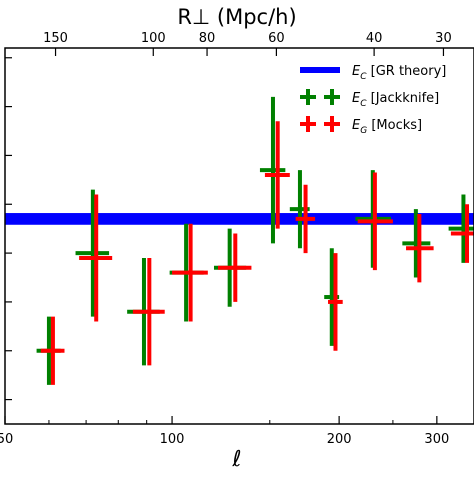 The width and height of the screenshot is (474, 479). What do you see at coordinates (443, 38) in the screenshot?
I see `top-tick-label-5: 30` at bounding box center [443, 38].